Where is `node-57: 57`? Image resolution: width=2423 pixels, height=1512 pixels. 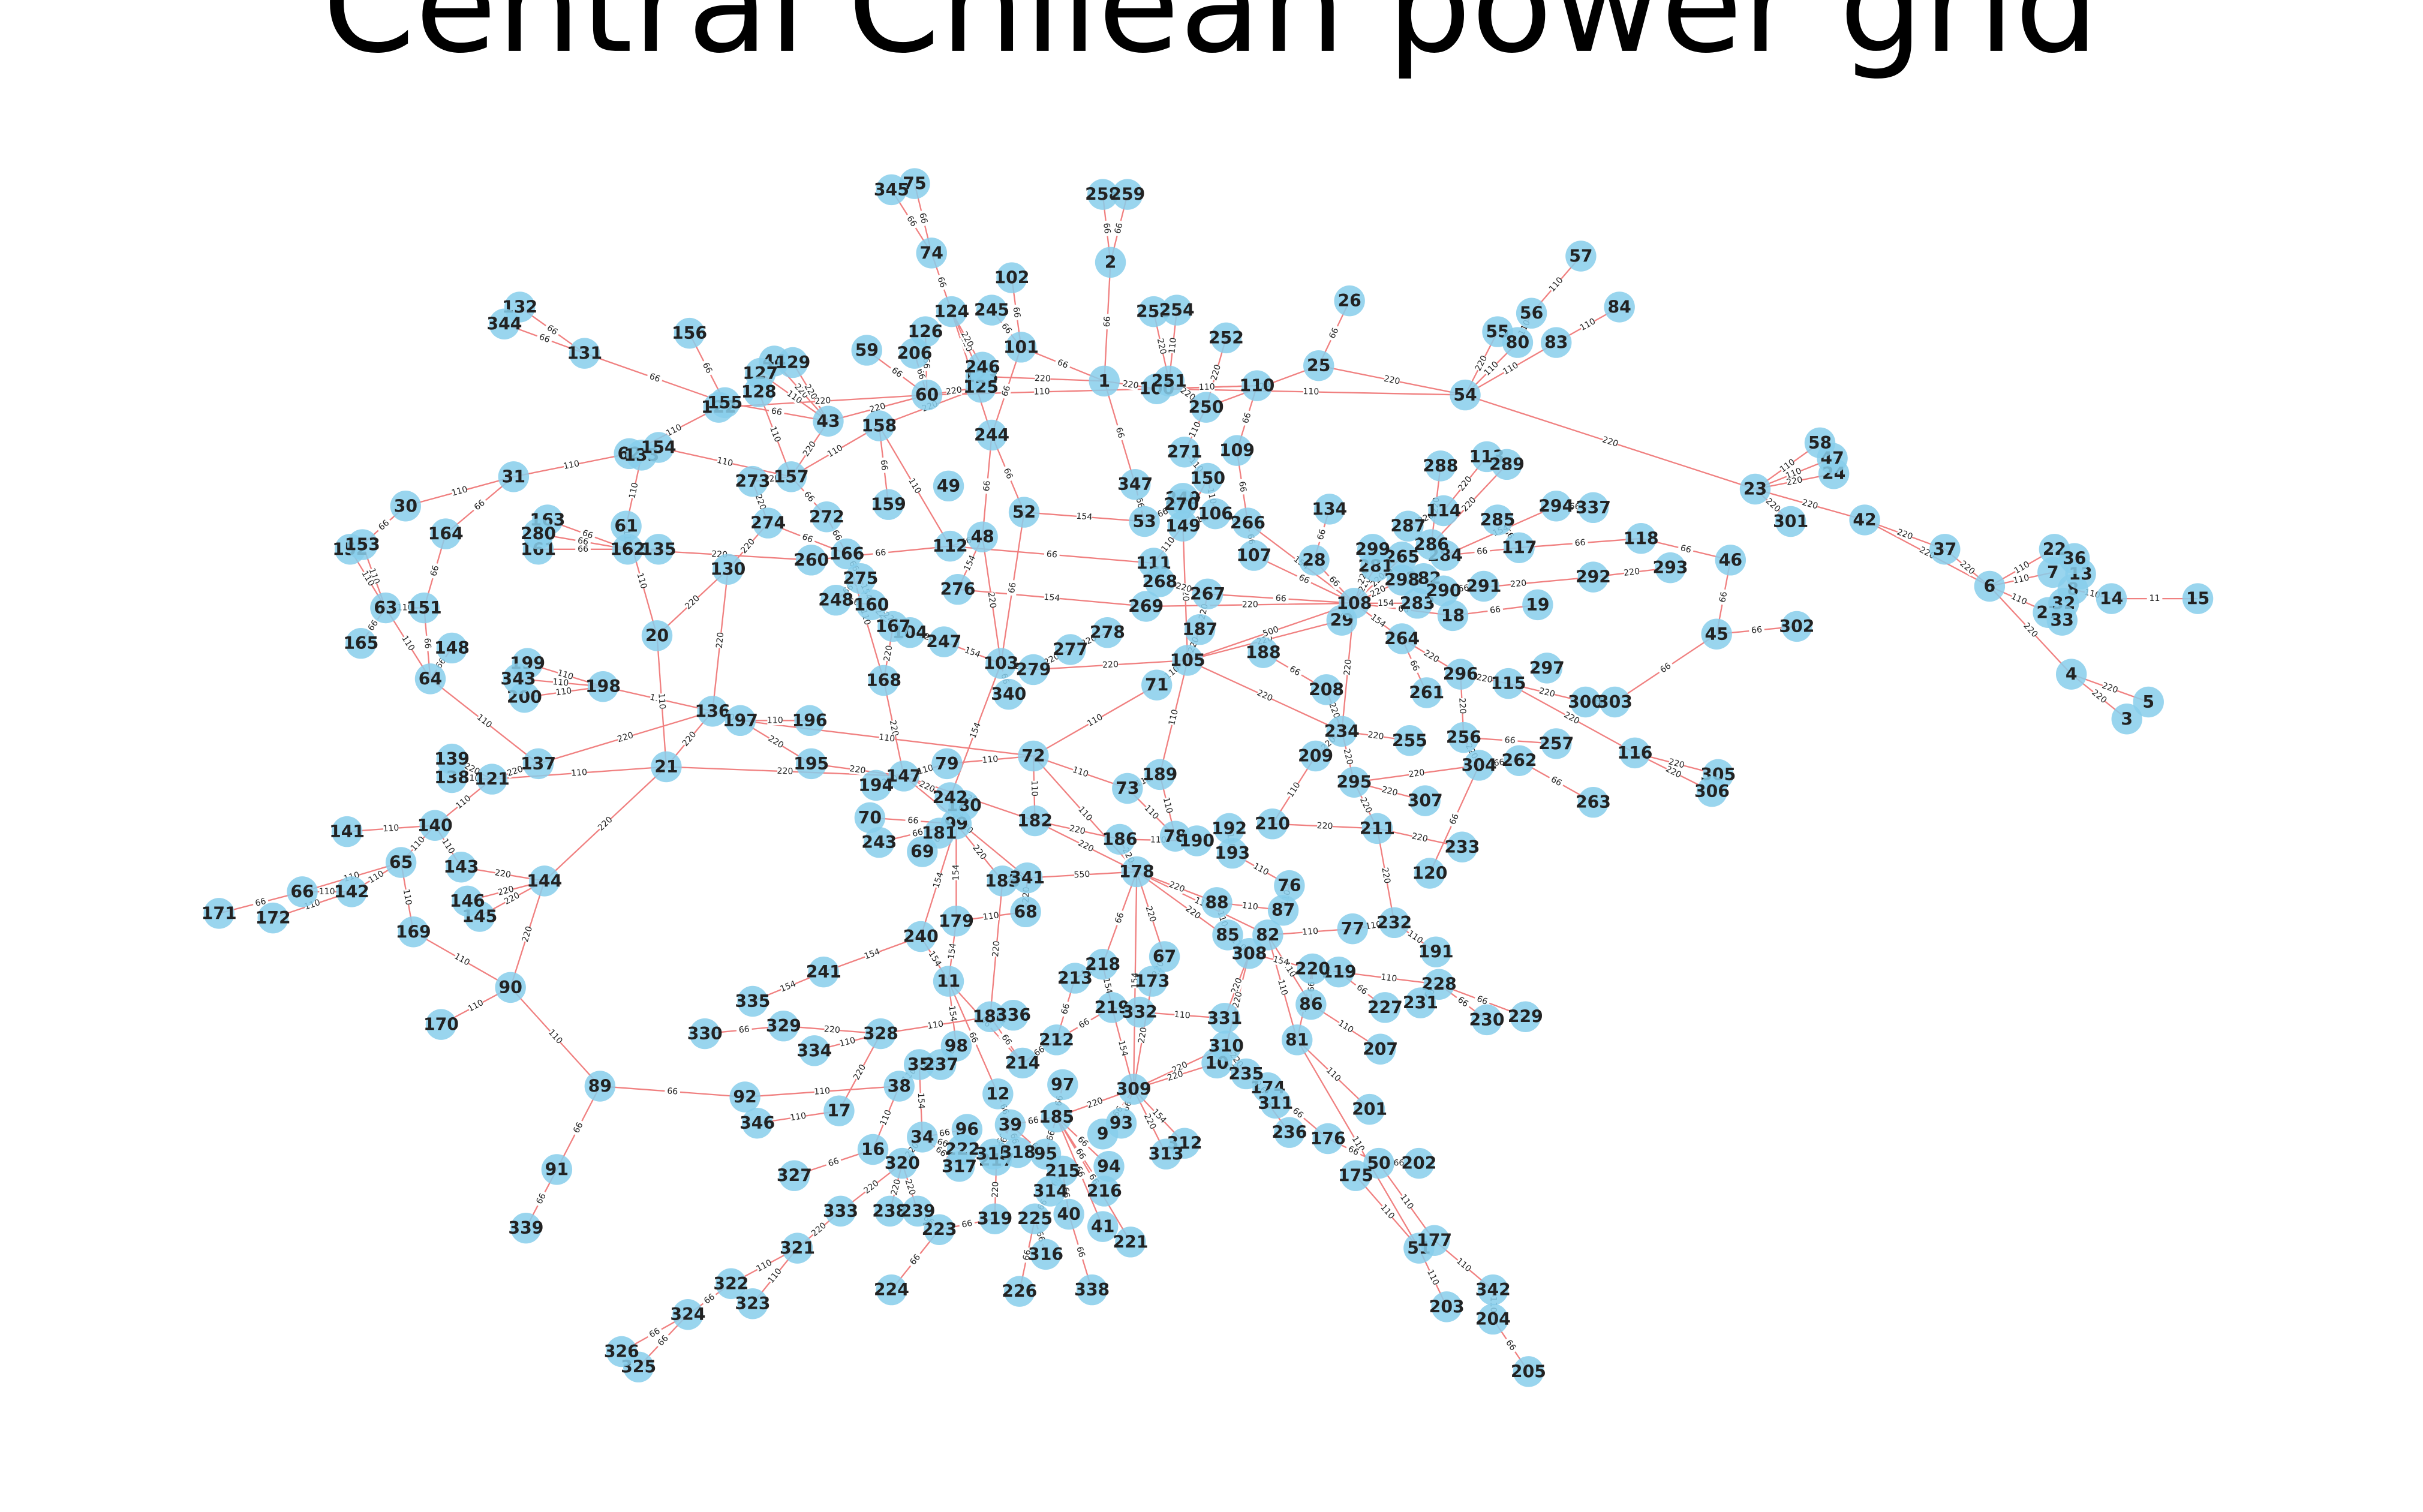
node-57: 57 is located at coordinates (1581, 256).